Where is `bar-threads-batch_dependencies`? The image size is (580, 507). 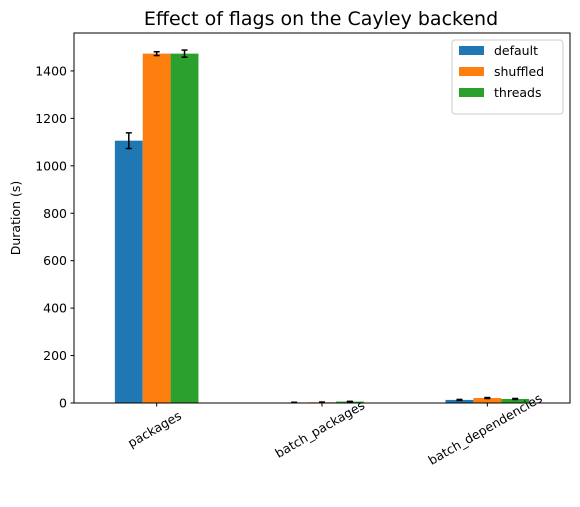 bar-threads-batch_dependencies is located at coordinates (515, 400).